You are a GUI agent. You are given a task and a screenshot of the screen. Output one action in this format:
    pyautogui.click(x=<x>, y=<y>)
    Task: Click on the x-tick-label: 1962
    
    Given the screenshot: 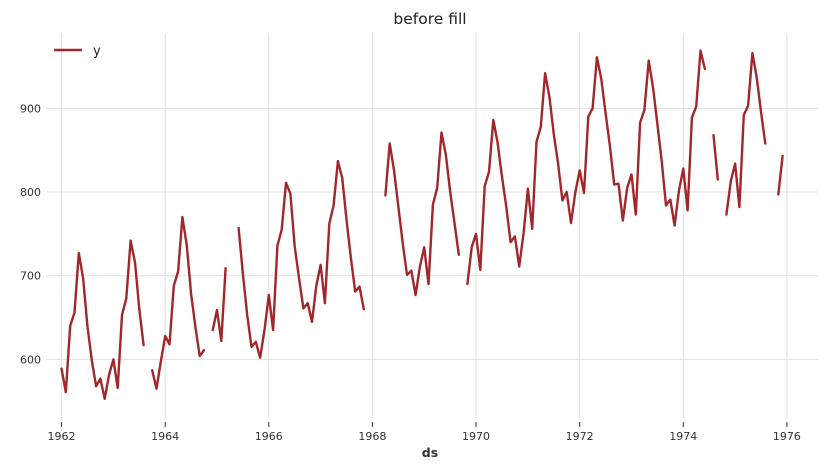 What is the action you would take?
    pyautogui.click(x=62, y=436)
    